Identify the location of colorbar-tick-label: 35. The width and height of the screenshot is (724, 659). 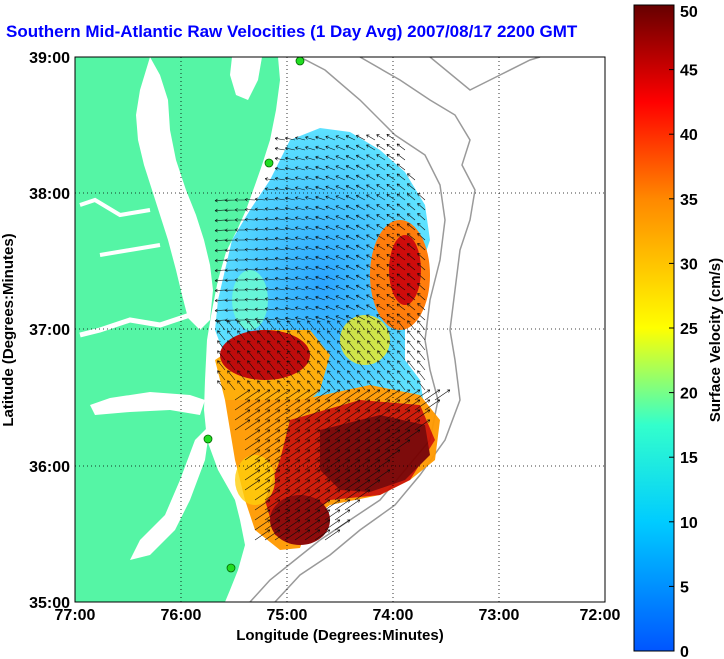
(689, 200).